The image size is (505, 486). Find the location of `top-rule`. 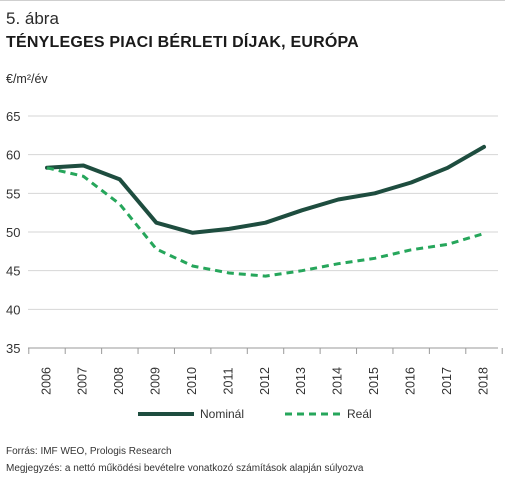

top-rule is located at coordinates (252, 0).